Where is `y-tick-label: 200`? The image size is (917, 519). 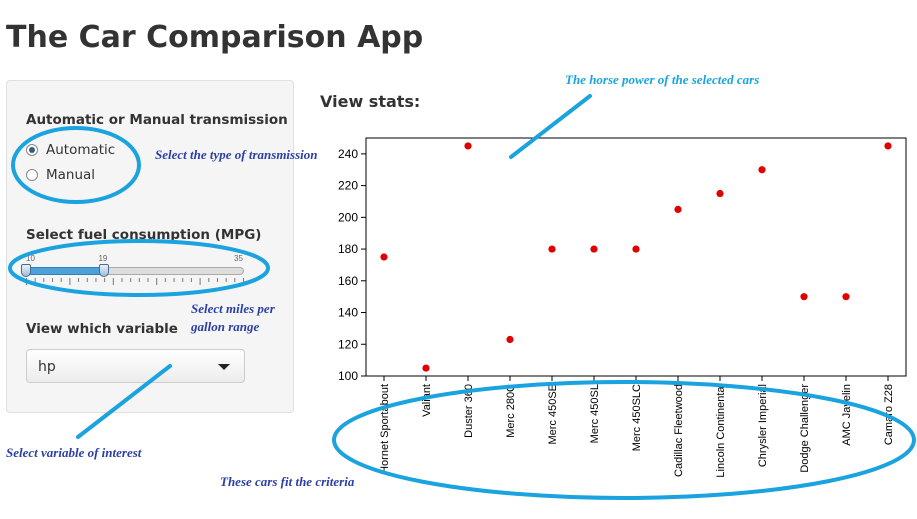 y-tick-label: 200 is located at coordinates (348, 217).